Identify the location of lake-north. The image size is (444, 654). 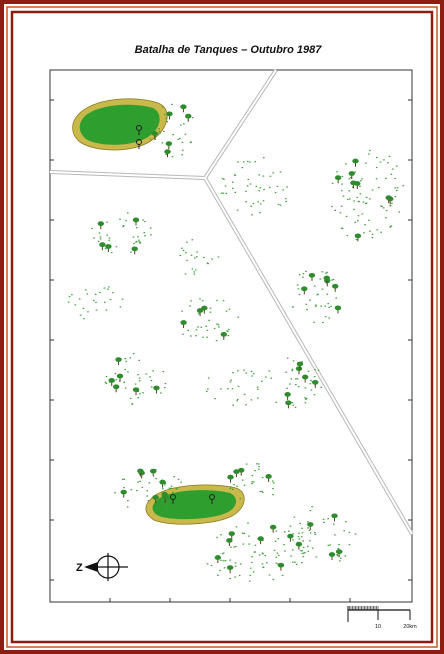
(120, 124).